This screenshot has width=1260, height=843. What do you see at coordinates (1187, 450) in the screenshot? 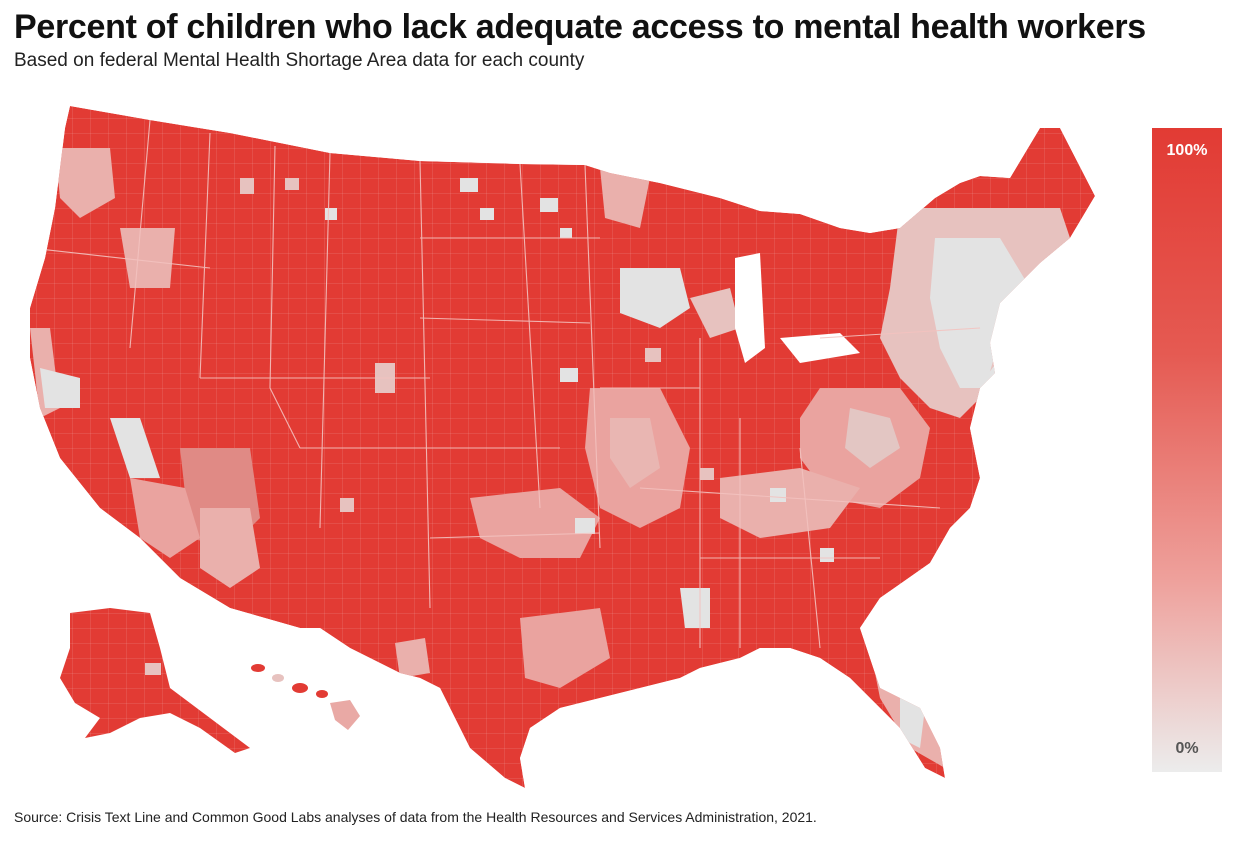
I see `color-scale-legend: 100% 0%` at bounding box center [1187, 450].